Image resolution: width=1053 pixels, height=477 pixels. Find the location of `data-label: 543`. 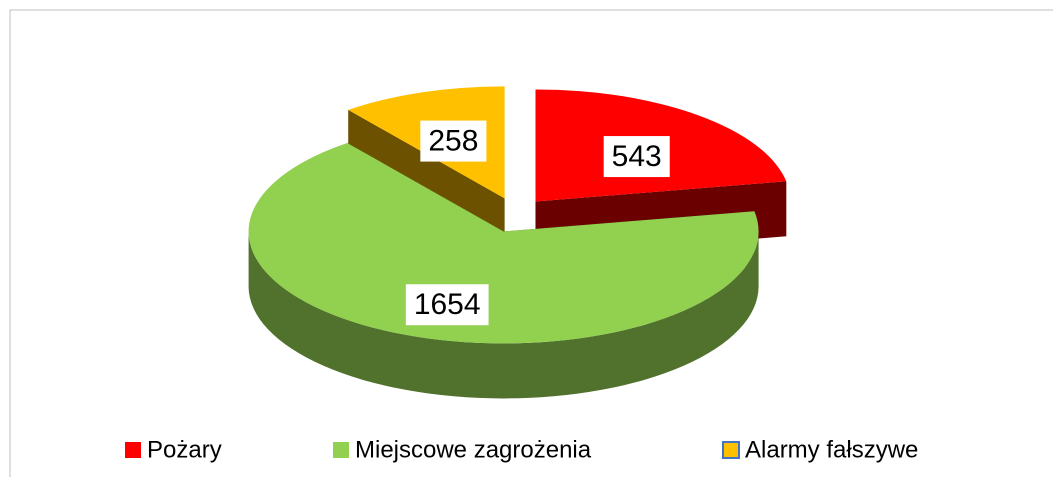

data-label: 543 is located at coordinates (637, 156).